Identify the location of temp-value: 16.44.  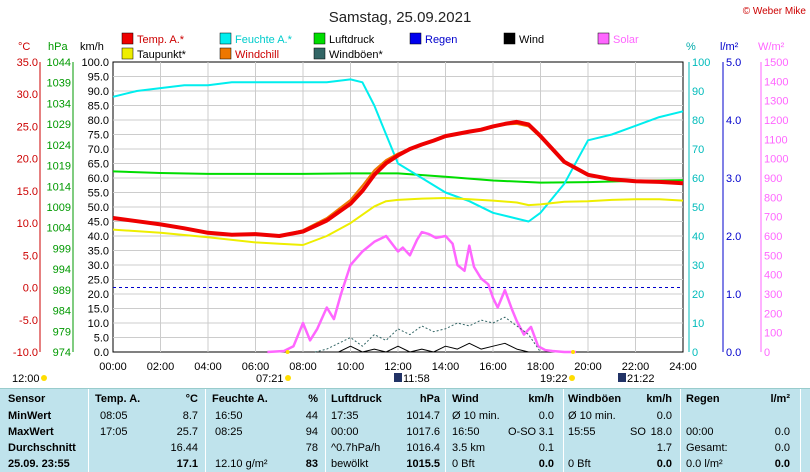
(184, 448).